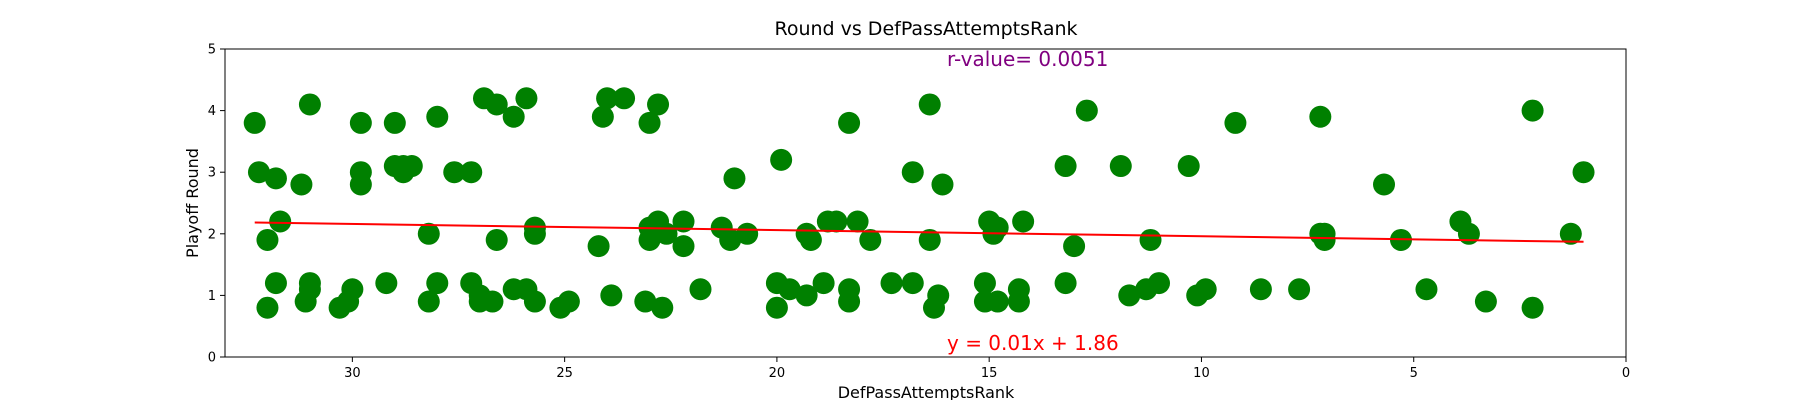 The image size is (1800, 400). Describe the element at coordinates (212, 50) in the screenshot. I see `y-tick-label: 5` at that location.